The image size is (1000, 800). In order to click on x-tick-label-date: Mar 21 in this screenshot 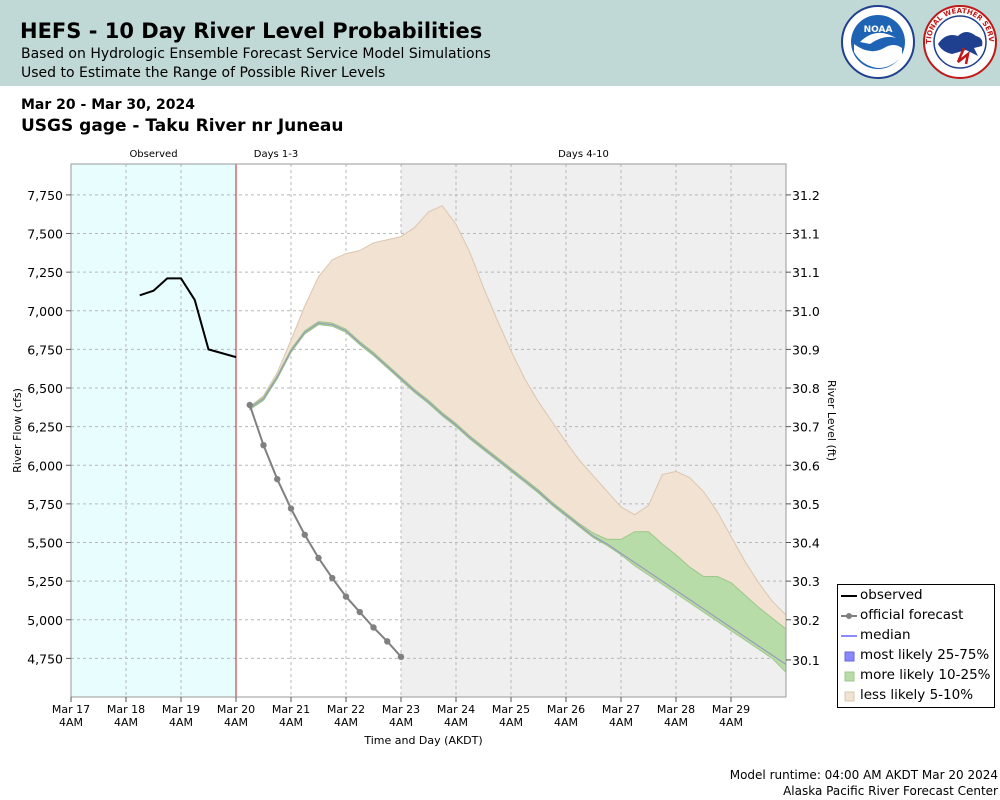, I will do `click(291, 709)`.